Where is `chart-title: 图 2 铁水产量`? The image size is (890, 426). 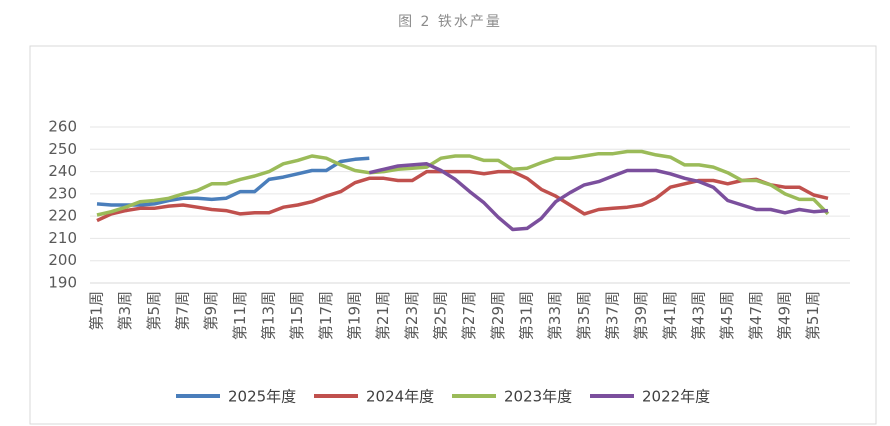 chart-title: 图 2 铁水产量 is located at coordinates (450, 22).